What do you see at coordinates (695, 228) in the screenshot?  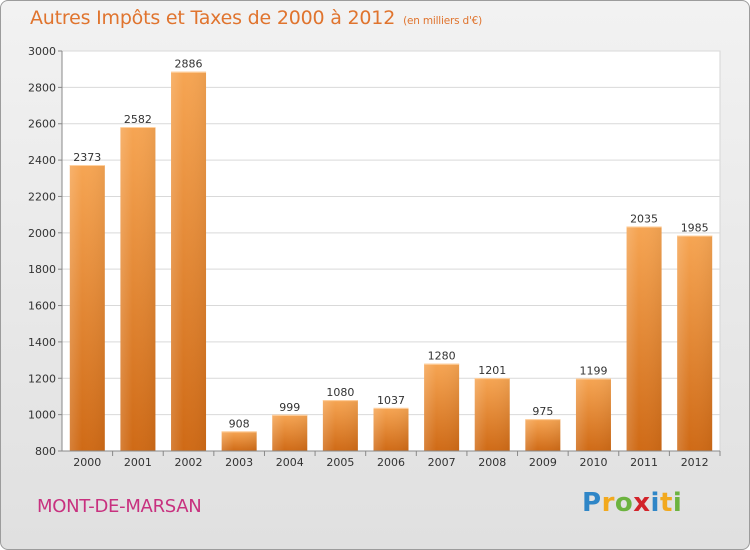 I see `bar-value-label: 1985` at bounding box center [695, 228].